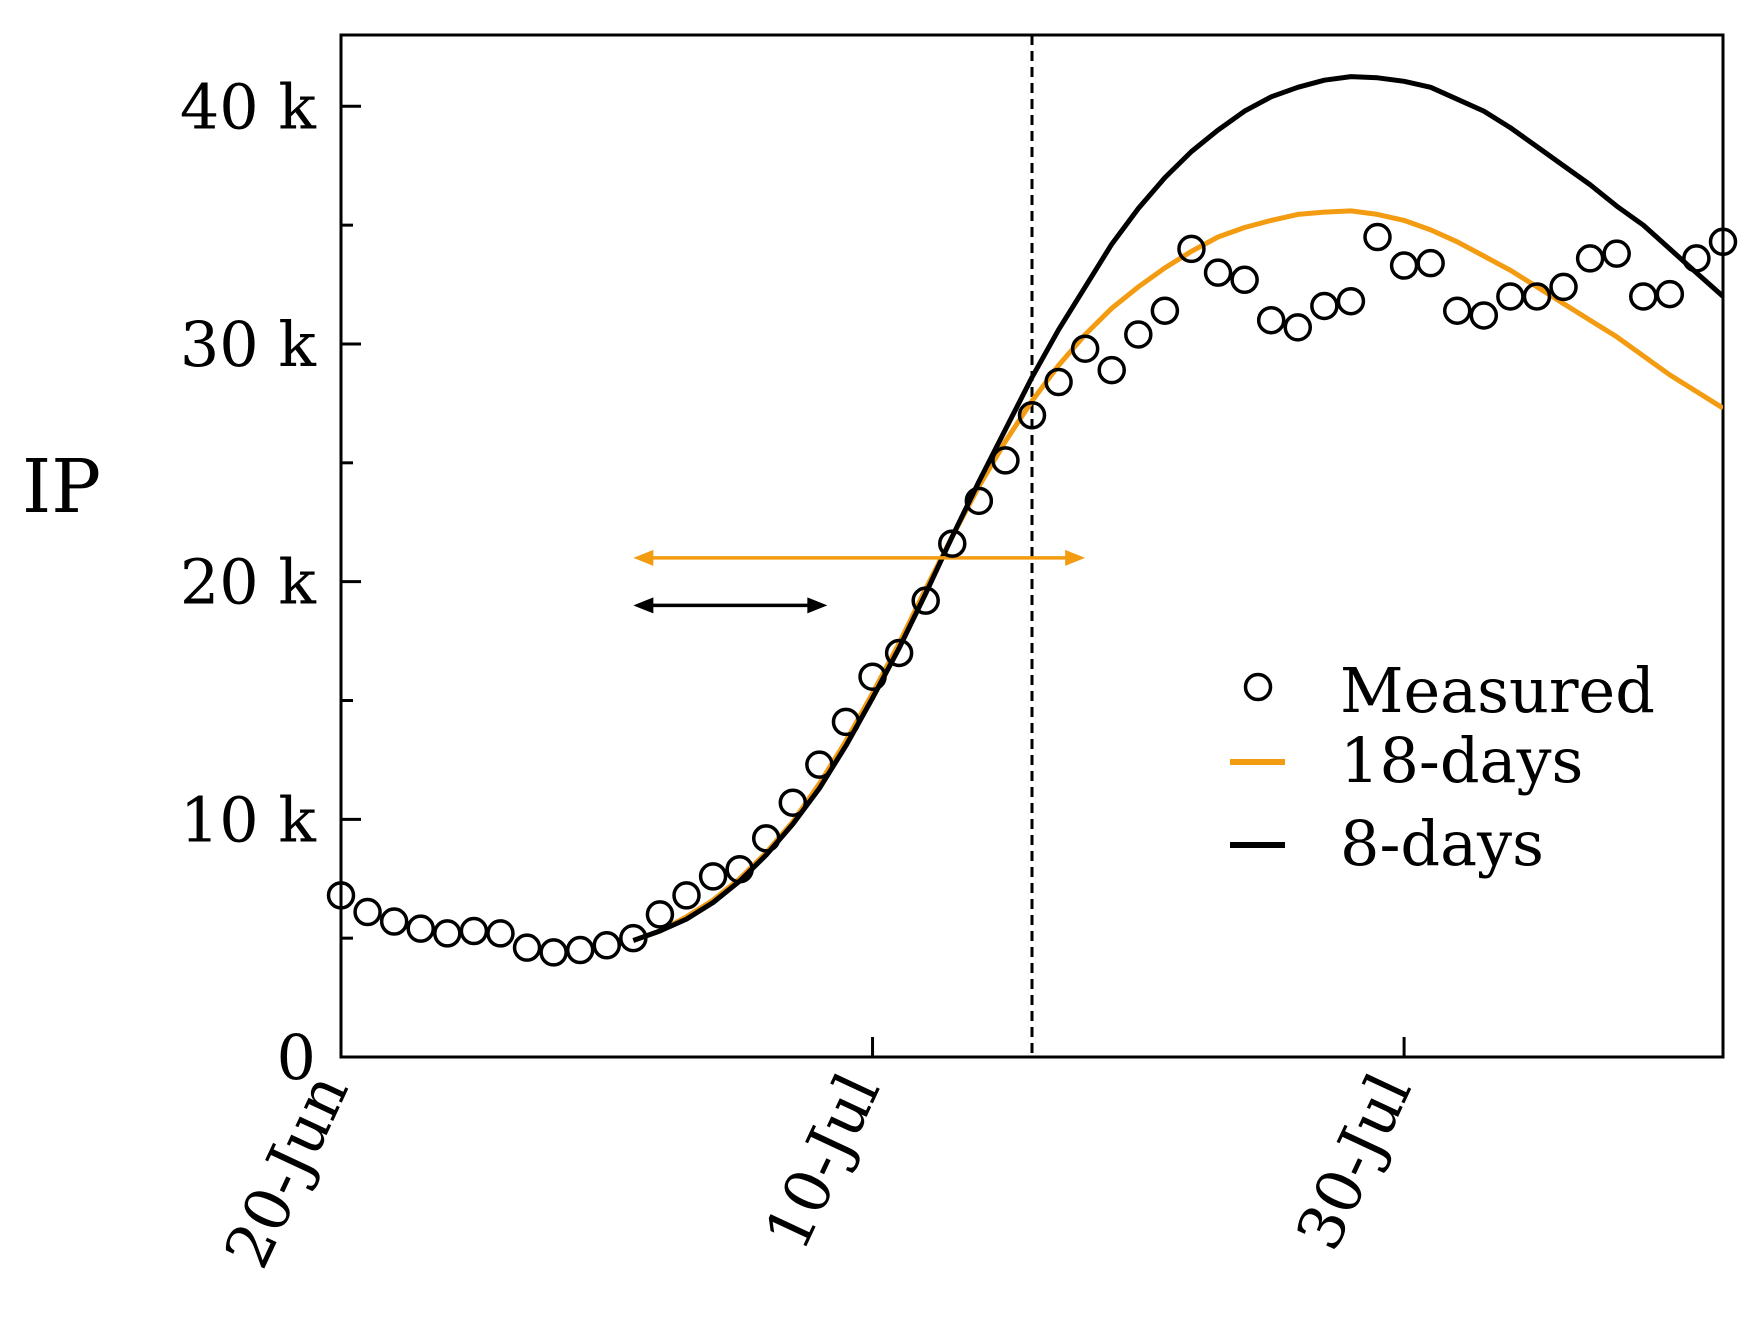 This screenshot has width=1757, height=1342. What do you see at coordinates (1497, 690) in the screenshot?
I see `legend-label: Measured` at bounding box center [1497, 690].